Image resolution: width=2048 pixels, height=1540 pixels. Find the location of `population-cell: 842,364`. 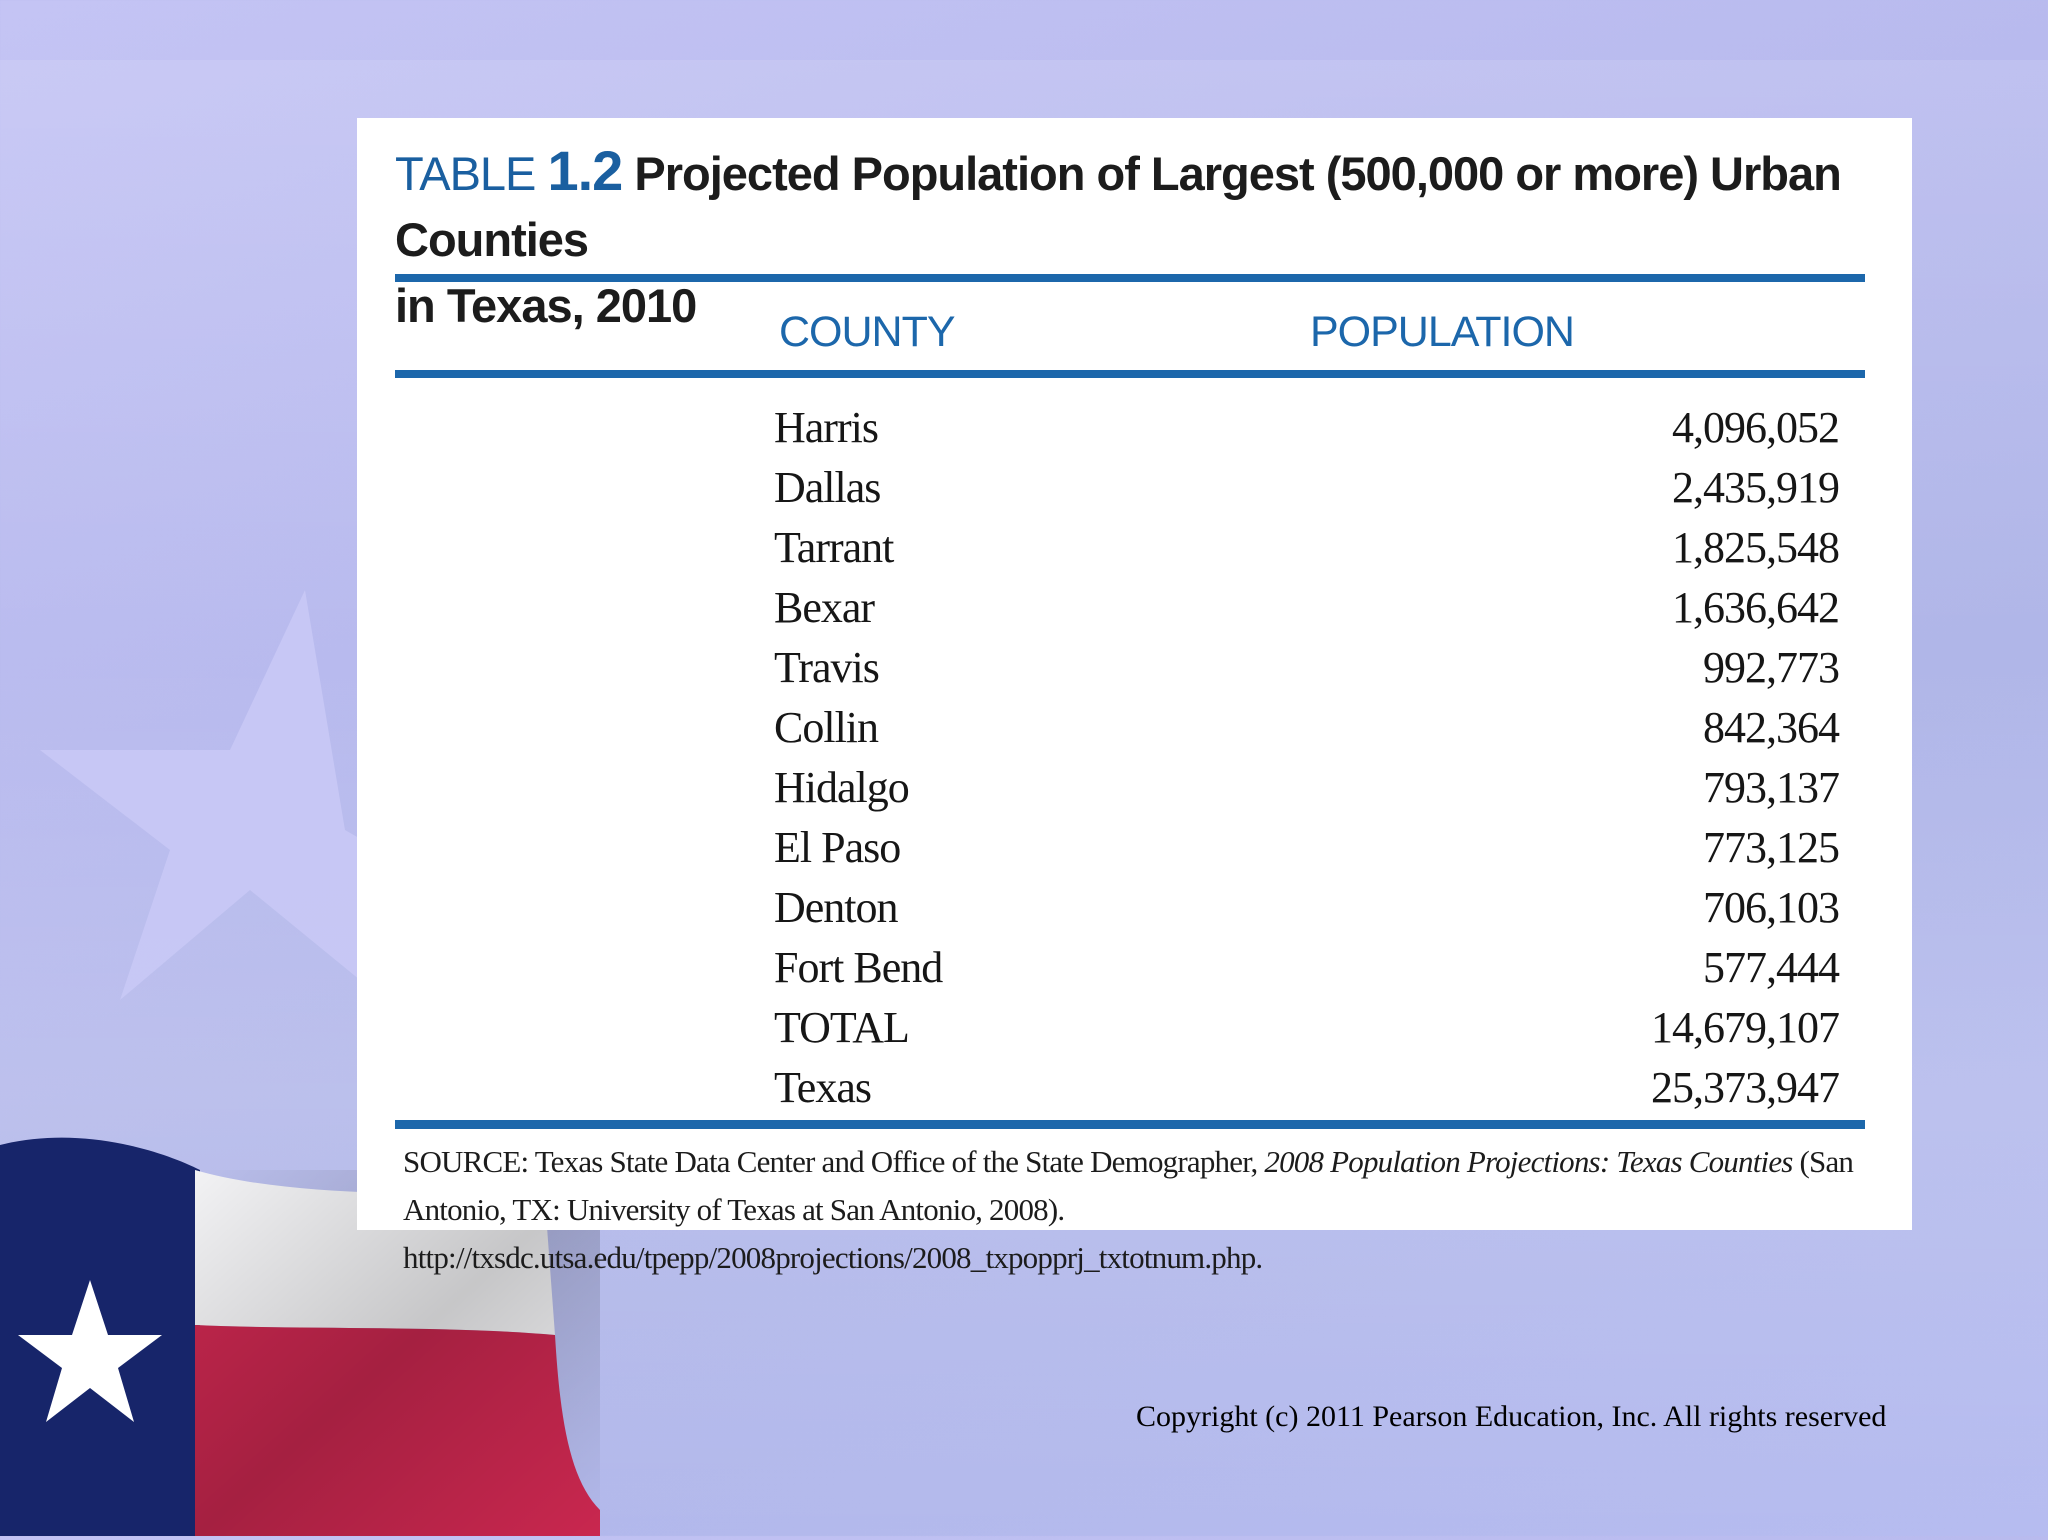

population-cell: 842,364 is located at coordinates (1771, 727).